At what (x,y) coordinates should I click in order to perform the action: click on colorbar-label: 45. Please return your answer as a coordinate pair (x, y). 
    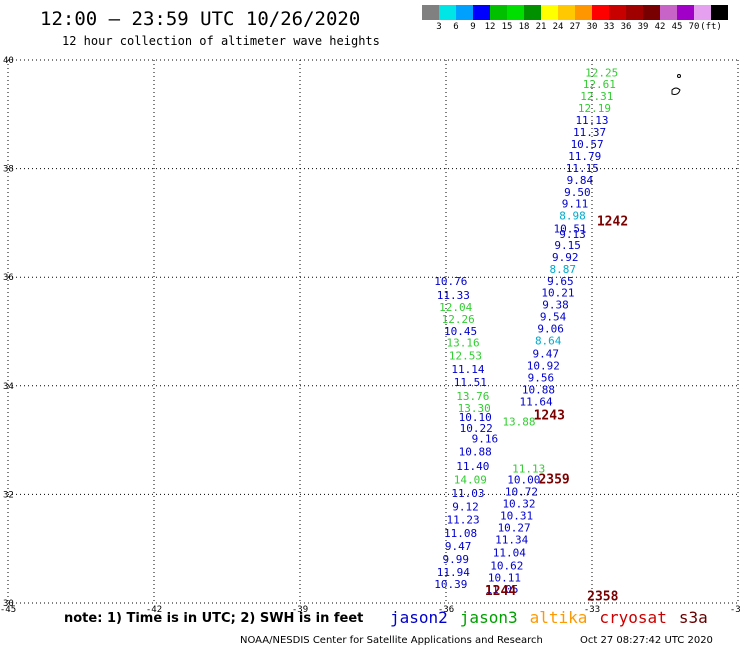
    Looking at the image, I should click on (677, 27).